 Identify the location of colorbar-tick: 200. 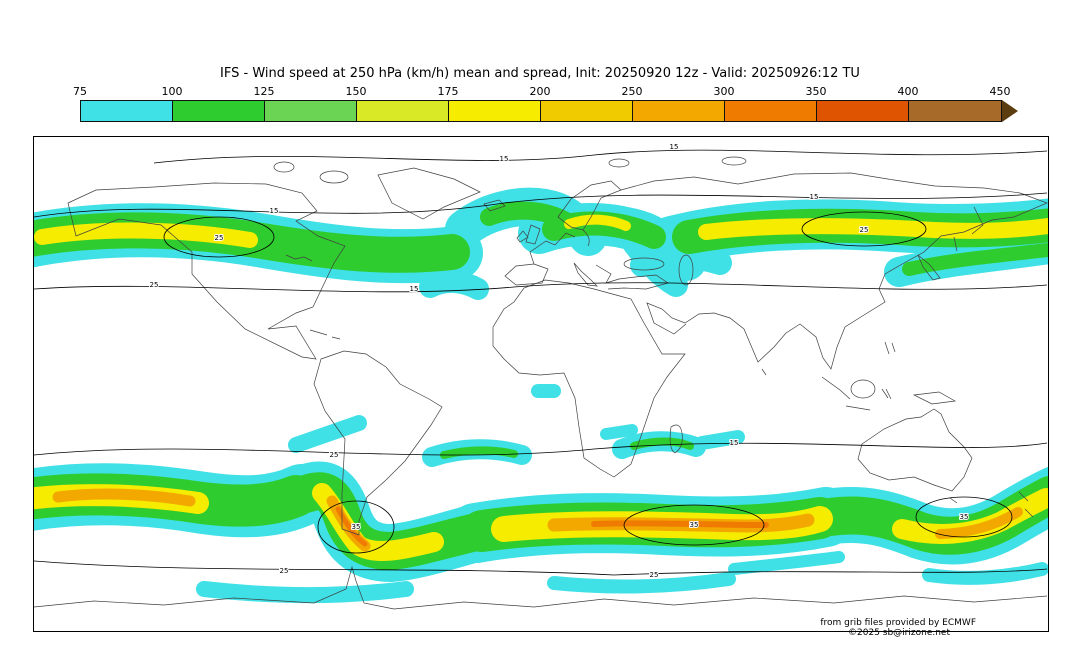
(540, 91).